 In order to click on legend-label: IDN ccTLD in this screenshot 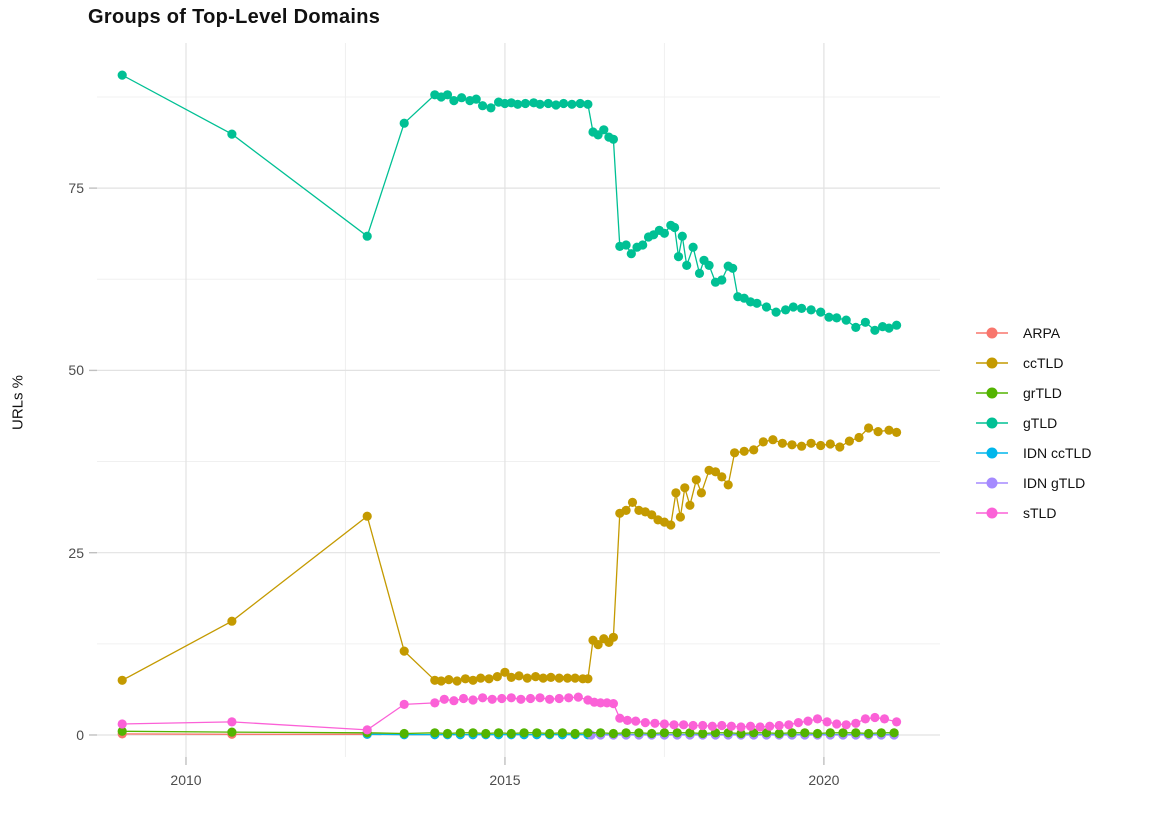, I will do `click(1057, 453)`.